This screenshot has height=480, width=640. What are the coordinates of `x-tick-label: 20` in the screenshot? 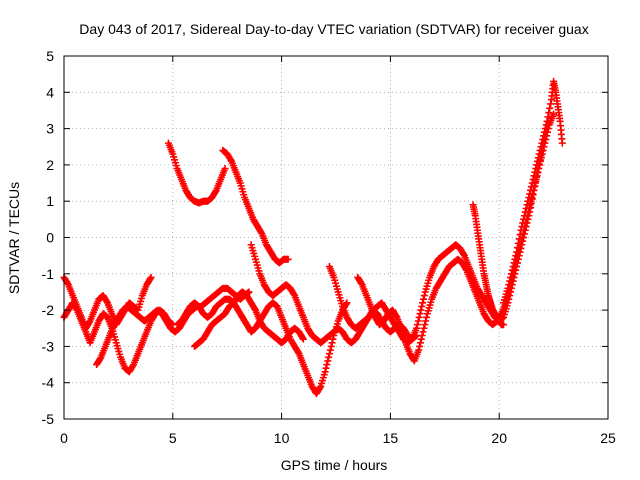 It's located at (499, 438).